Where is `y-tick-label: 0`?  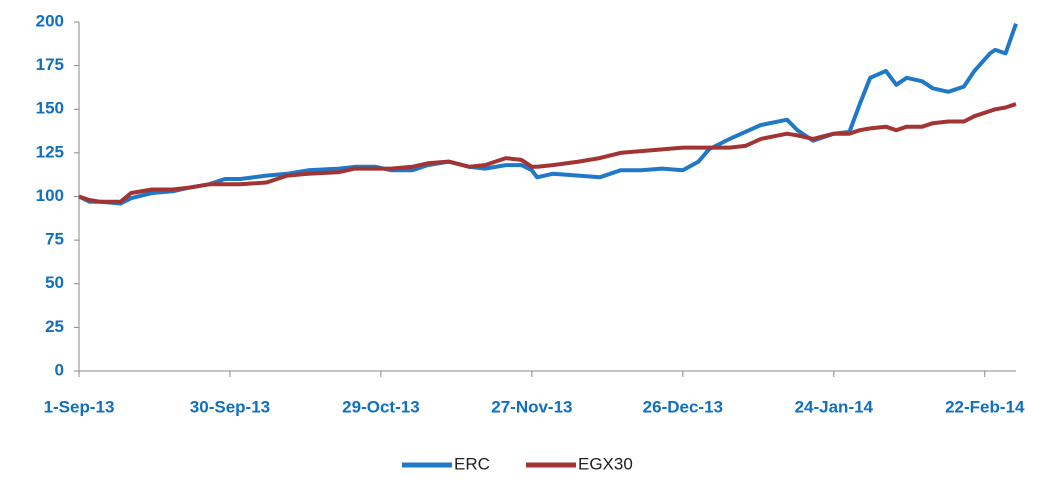
y-tick-label: 0 is located at coordinates (59, 369).